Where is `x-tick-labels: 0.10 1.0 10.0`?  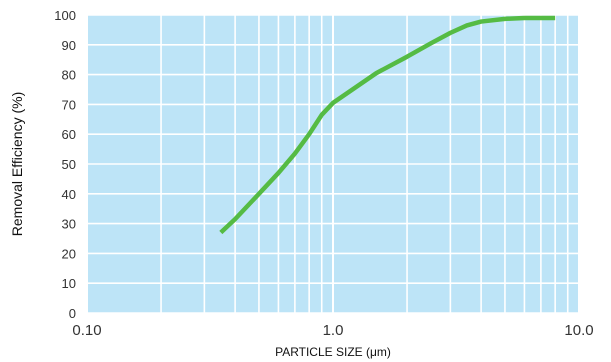
x-tick-labels: 0.10 1.0 10.0 is located at coordinates (332, 330).